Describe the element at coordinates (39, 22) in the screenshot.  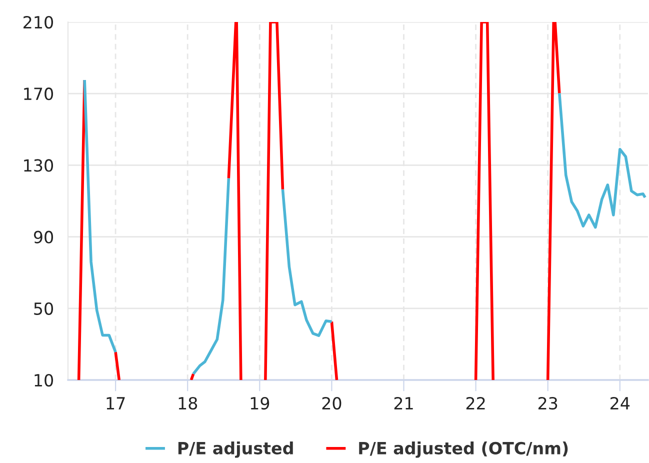
I see `y-tick-label: 210` at that location.